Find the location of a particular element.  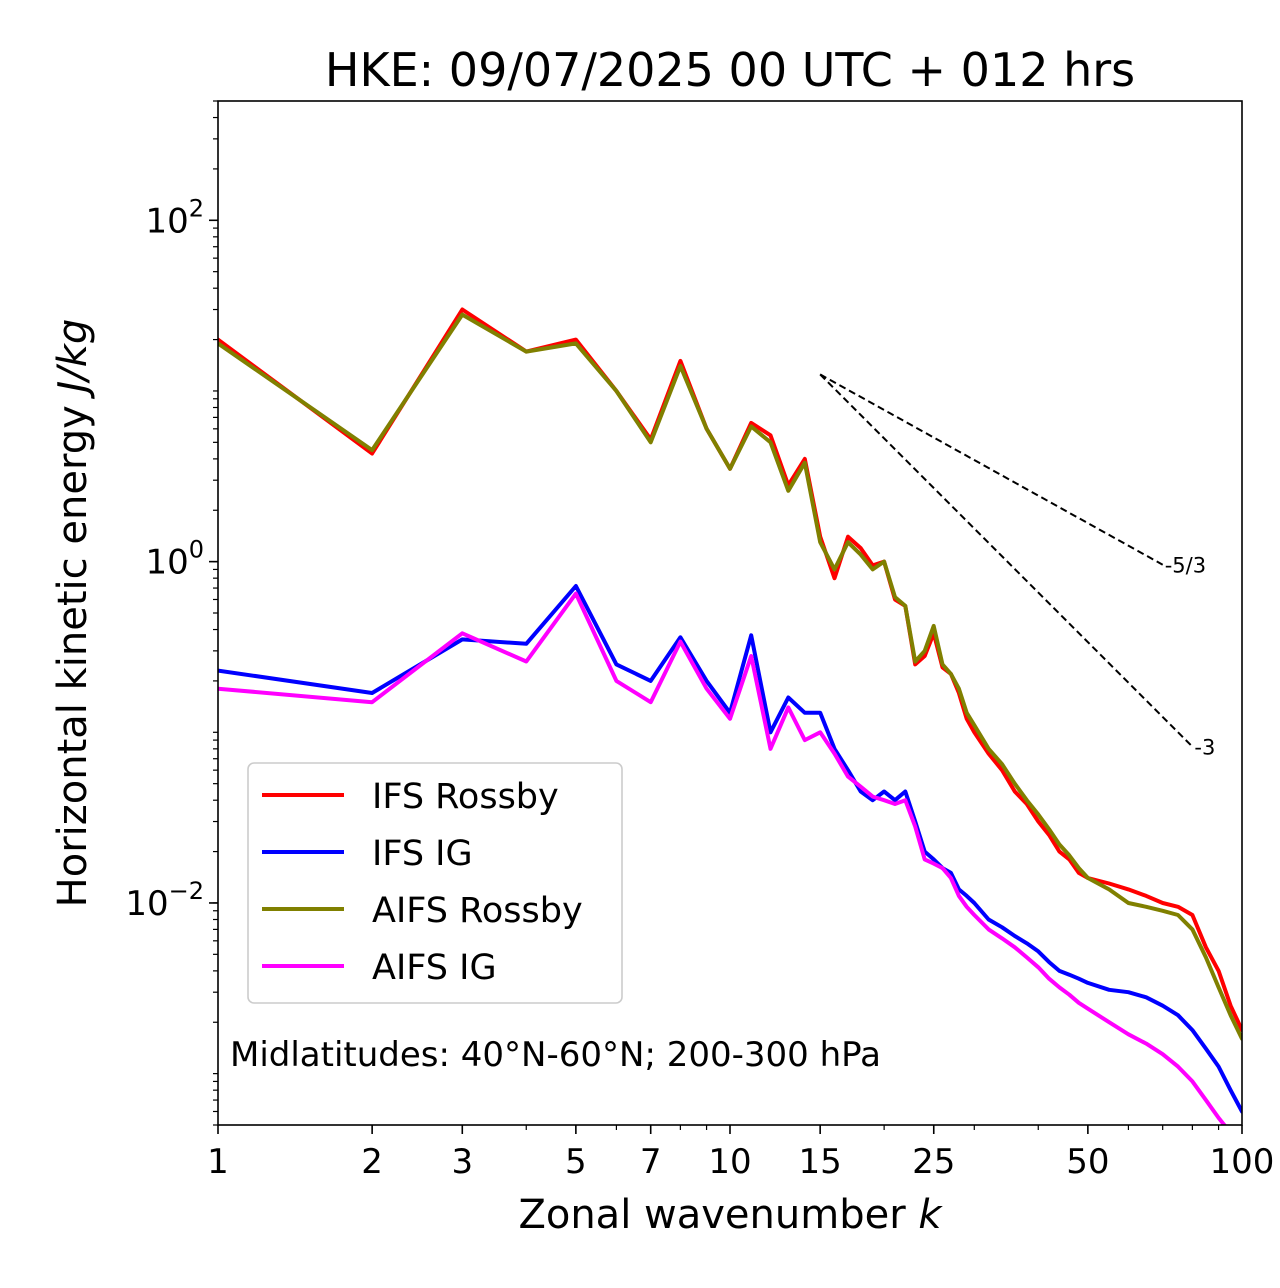

legend-entries: IFS Rossby IFS IG AIFS Rossby AIFS IG is located at coordinates (422, 882).